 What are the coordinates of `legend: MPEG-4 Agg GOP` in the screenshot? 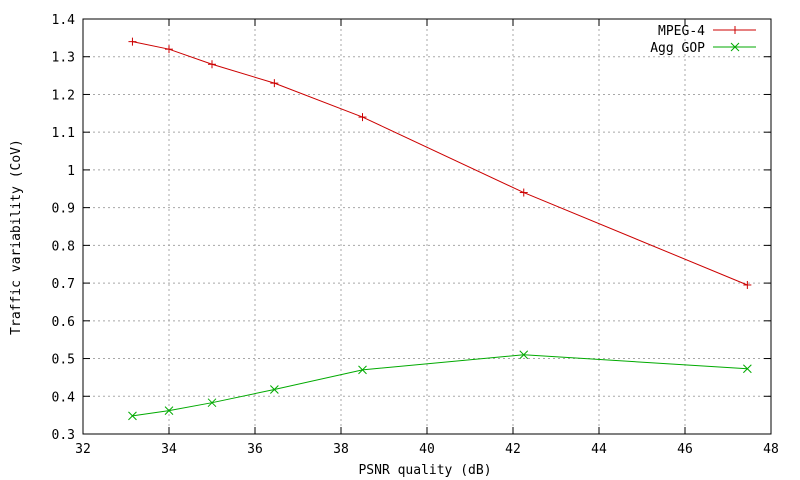 It's located at (703, 40).